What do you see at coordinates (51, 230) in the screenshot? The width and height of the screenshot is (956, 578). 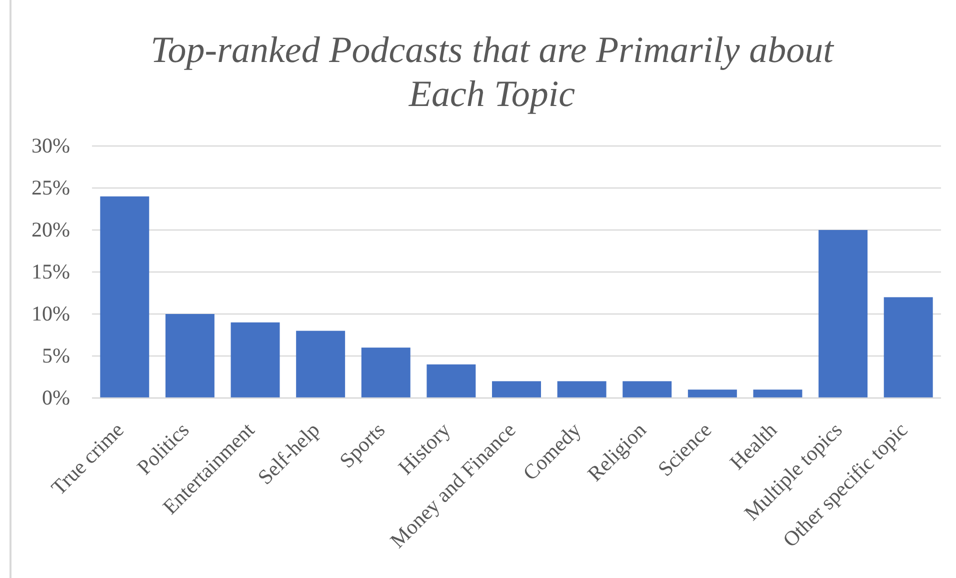 I see `y-tick-label: 20%` at bounding box center [51, 230].